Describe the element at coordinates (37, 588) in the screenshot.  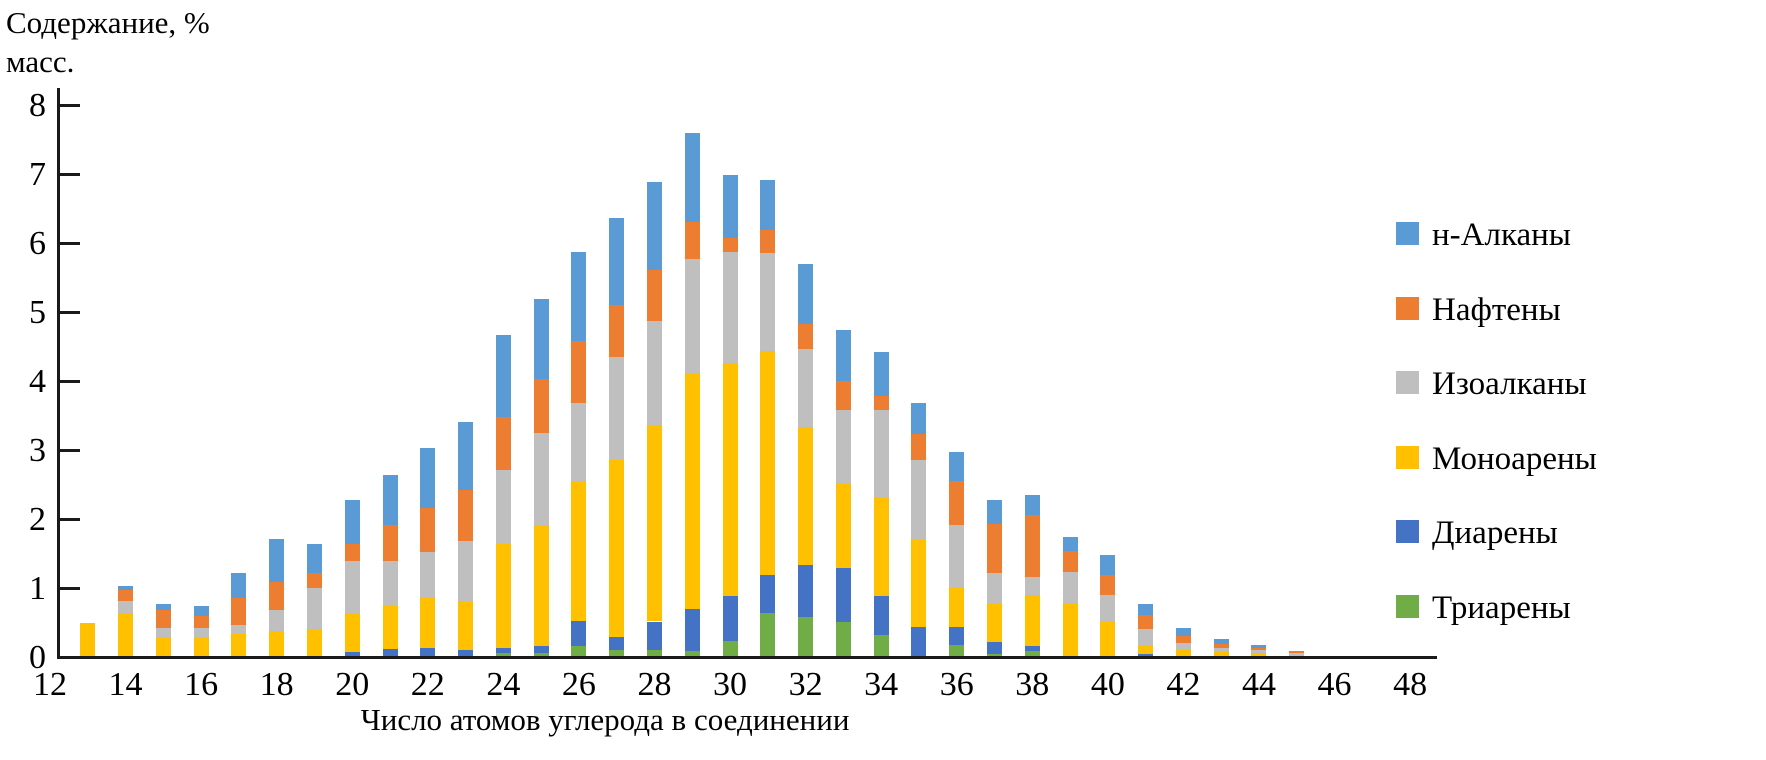
I see `y-tick-label: 1` at that location.